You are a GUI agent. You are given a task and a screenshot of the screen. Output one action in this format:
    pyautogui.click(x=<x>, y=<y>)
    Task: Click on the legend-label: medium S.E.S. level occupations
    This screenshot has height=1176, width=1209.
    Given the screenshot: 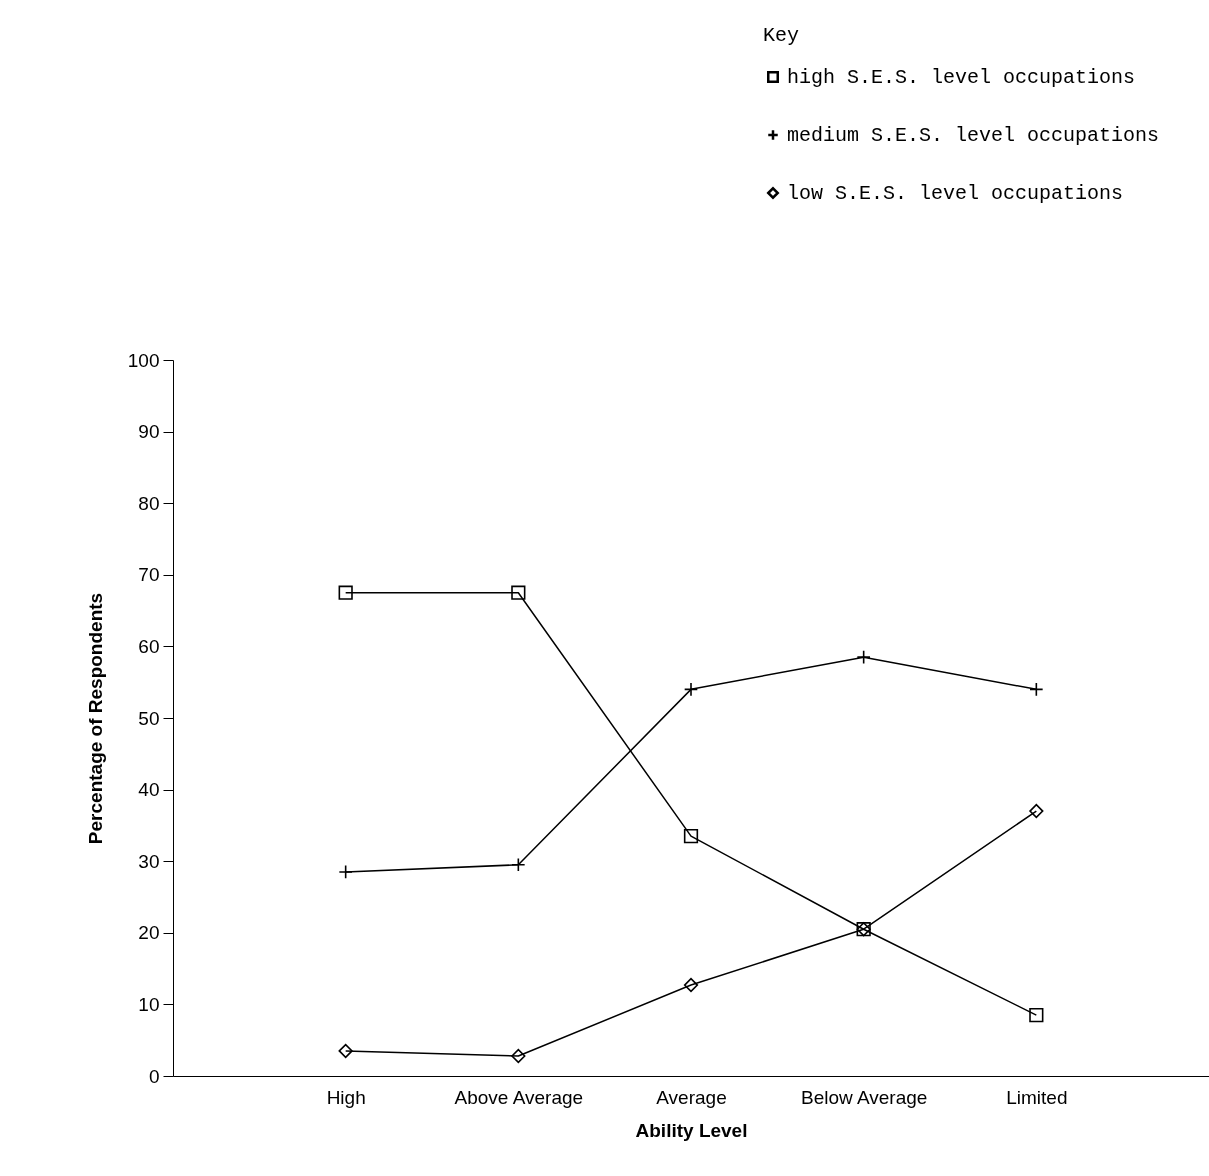 What is the action you would take?
    pyautogui.click(x=973, y=135)
    